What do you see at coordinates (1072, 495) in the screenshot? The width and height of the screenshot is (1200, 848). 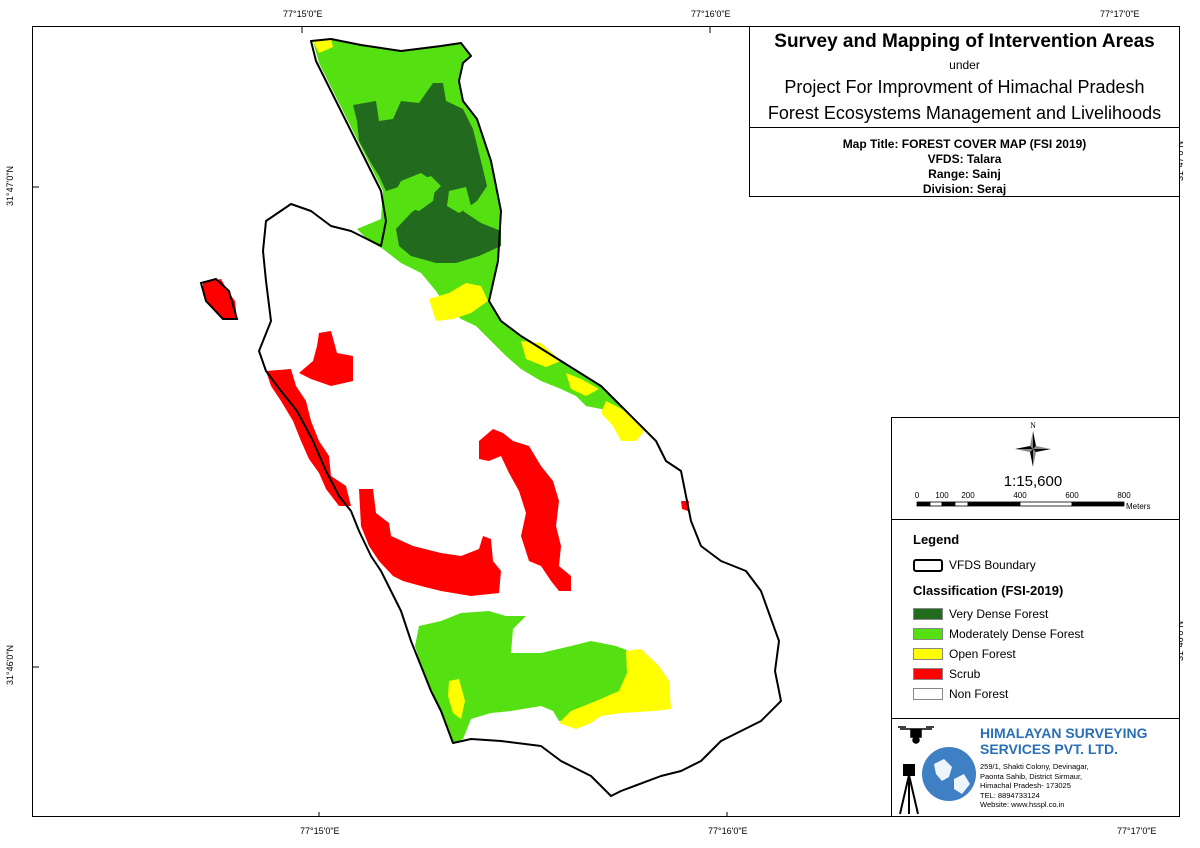 I see `scale-tick: 600` at bounding box center [1072, 495].